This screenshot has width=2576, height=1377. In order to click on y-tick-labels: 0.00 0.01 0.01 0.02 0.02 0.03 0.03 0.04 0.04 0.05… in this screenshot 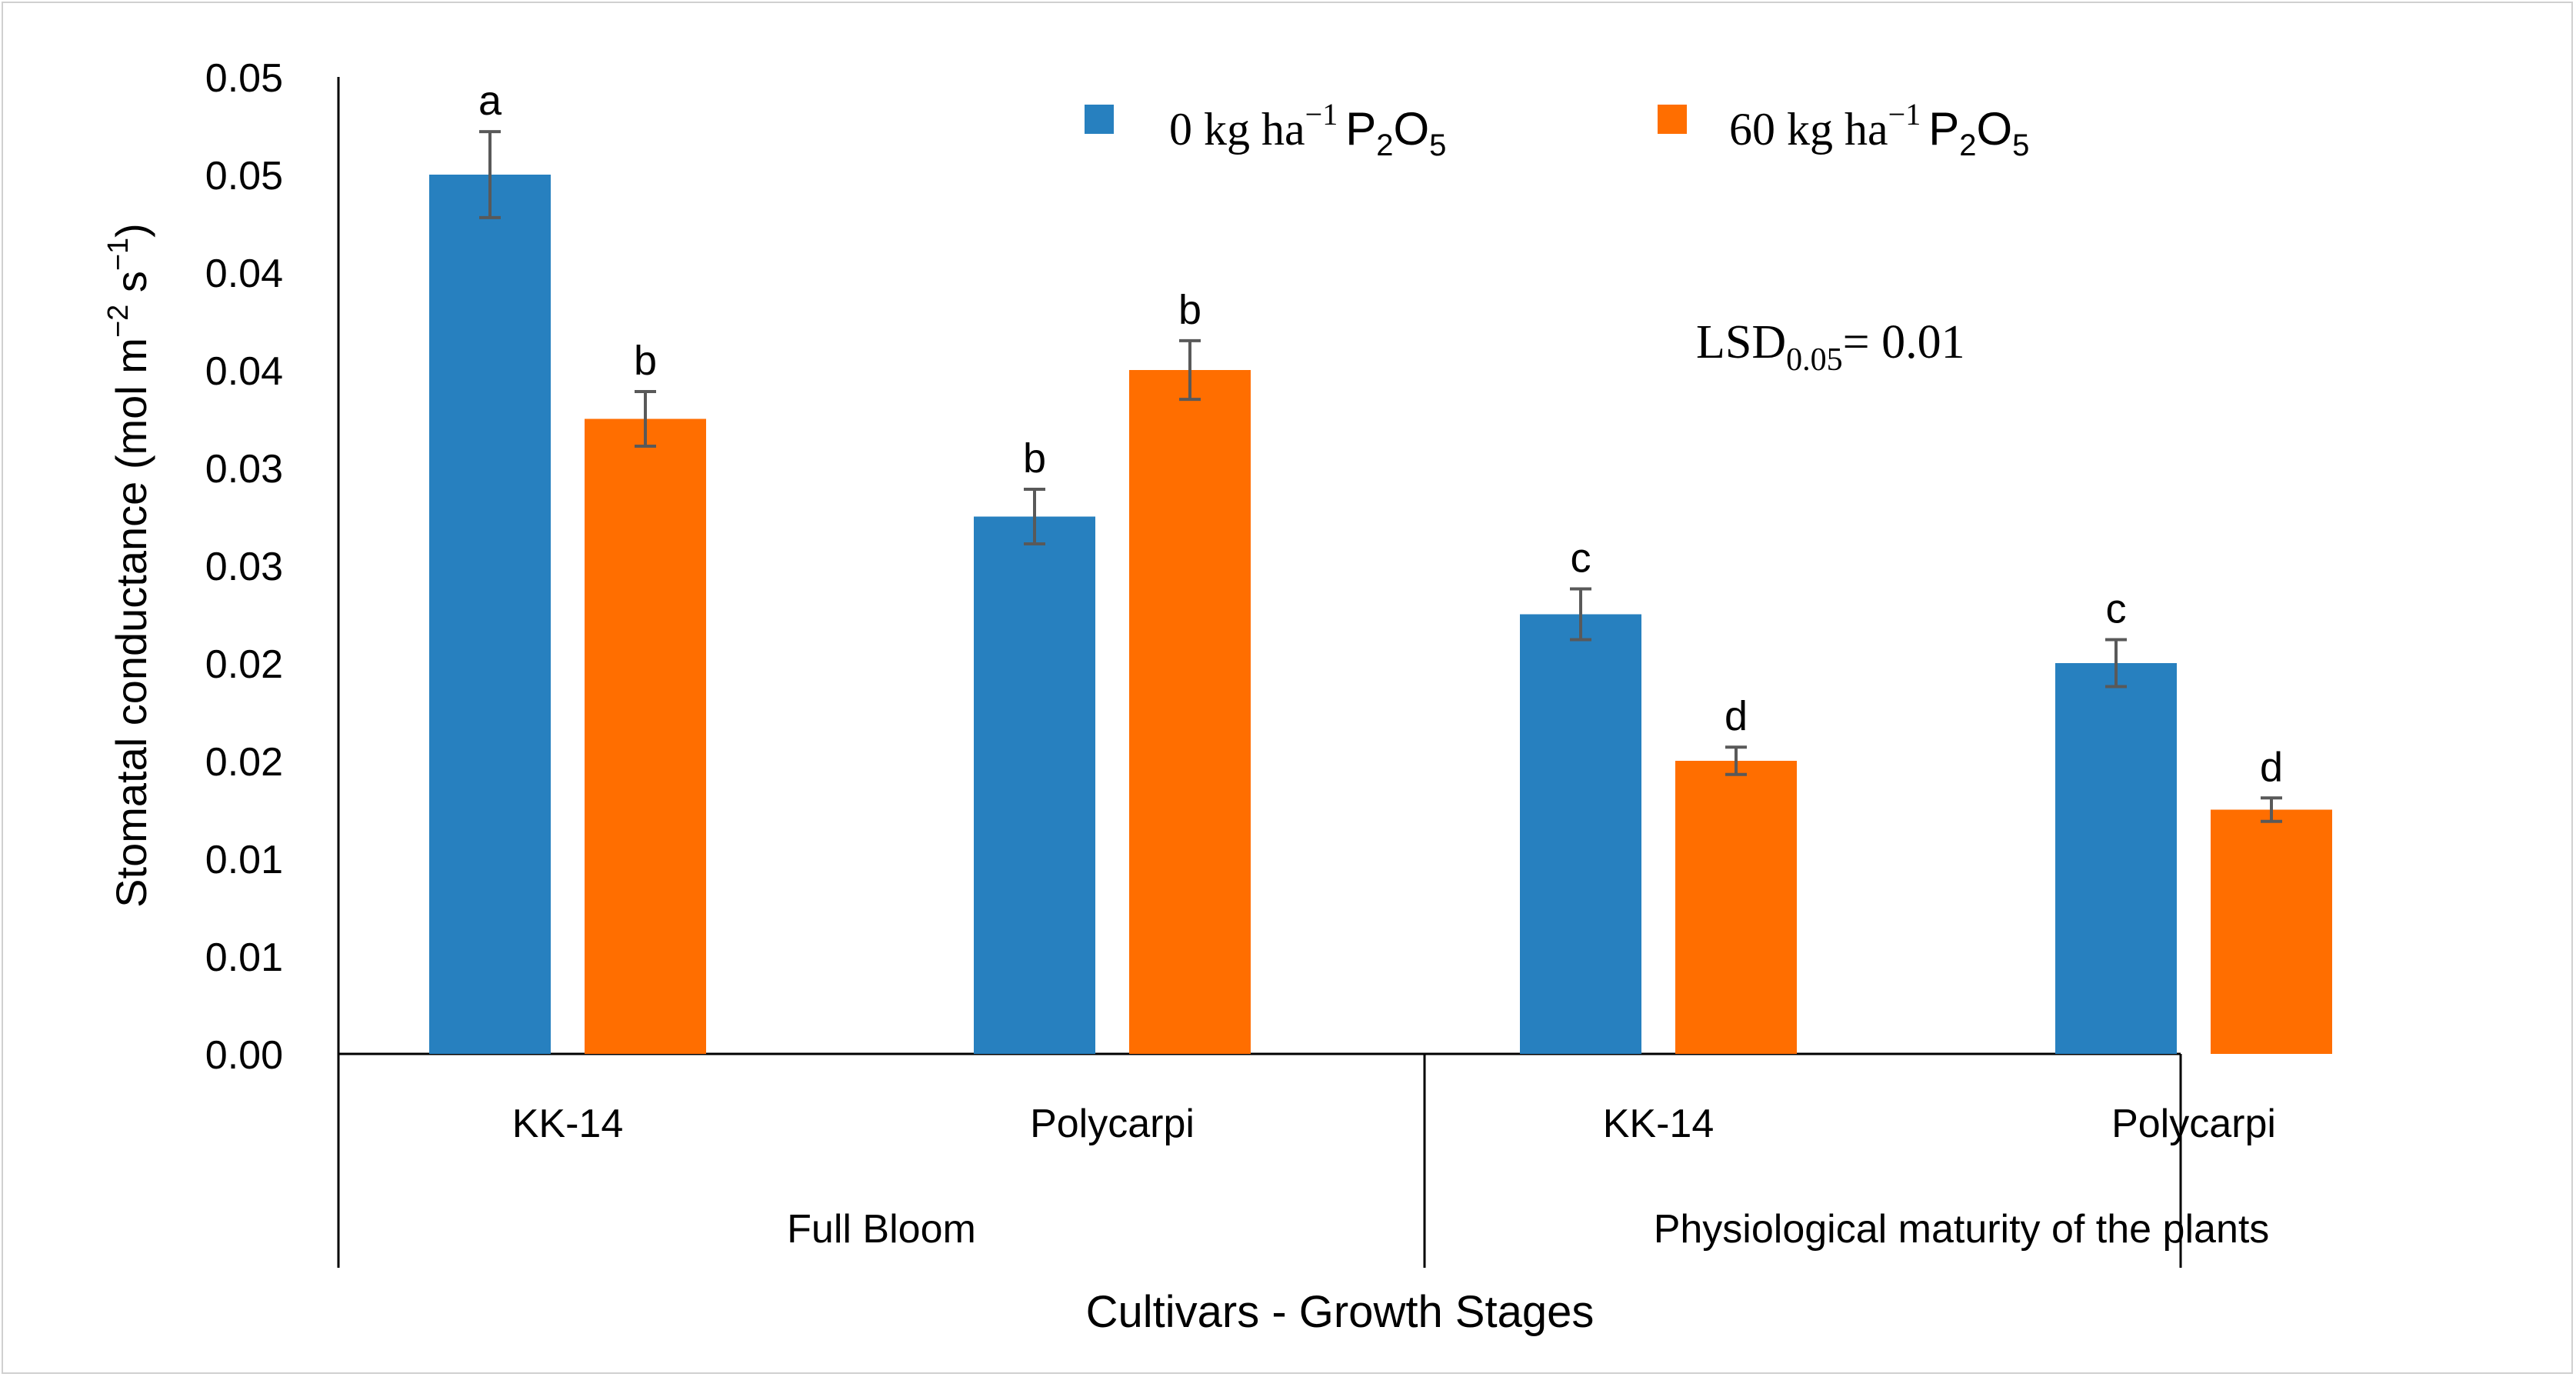, I will do `click(244, 567)`.